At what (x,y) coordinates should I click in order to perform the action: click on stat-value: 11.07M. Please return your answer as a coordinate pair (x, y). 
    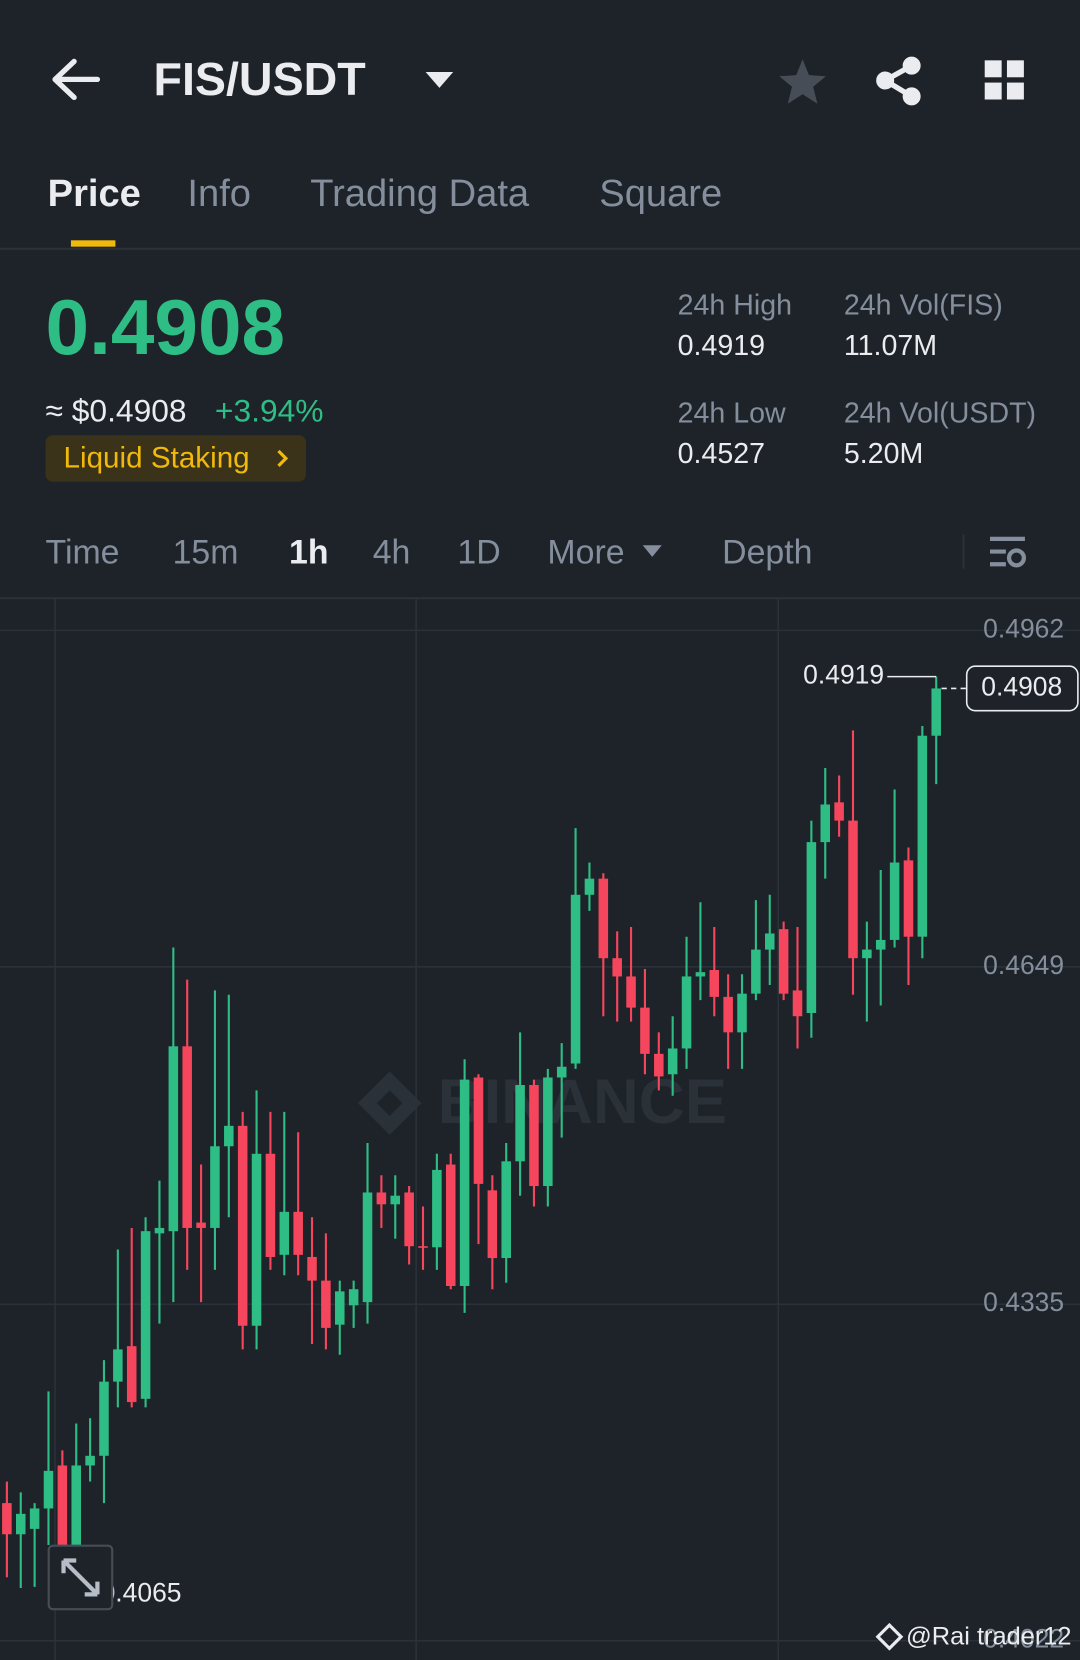
    Looking at the image, I should click on (890, 346).